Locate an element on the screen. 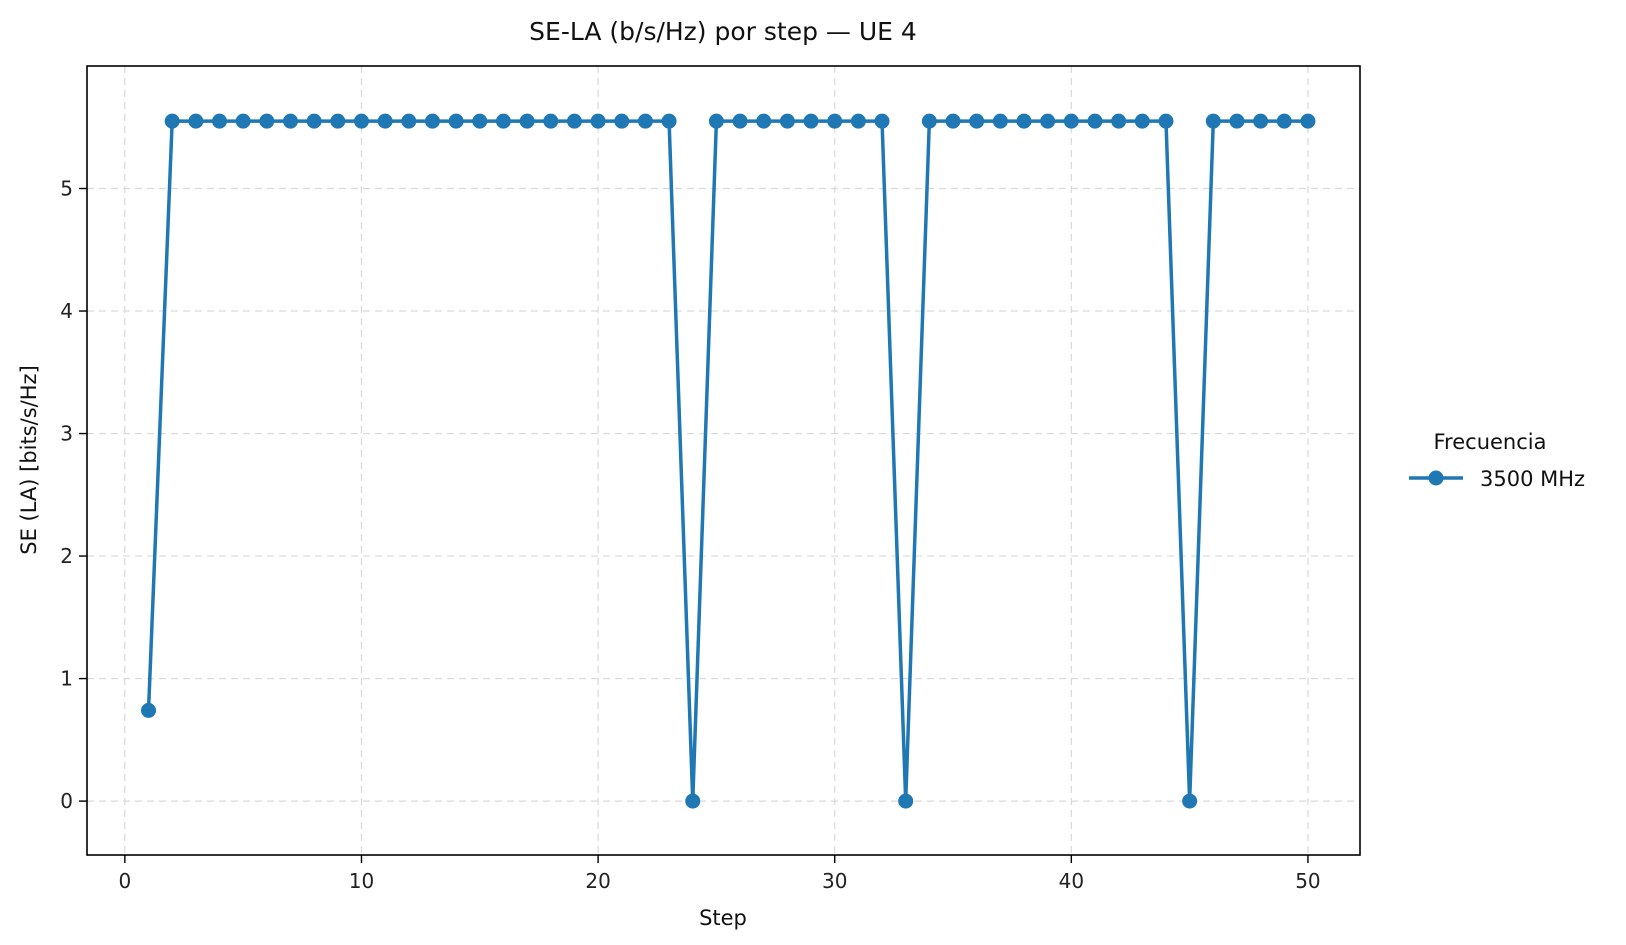 Image resolution: width=1626 pixels, height=945 pixels. y-axis-label: SE (LA) [bits/s/Hz] is located at coordinates (29, 460).